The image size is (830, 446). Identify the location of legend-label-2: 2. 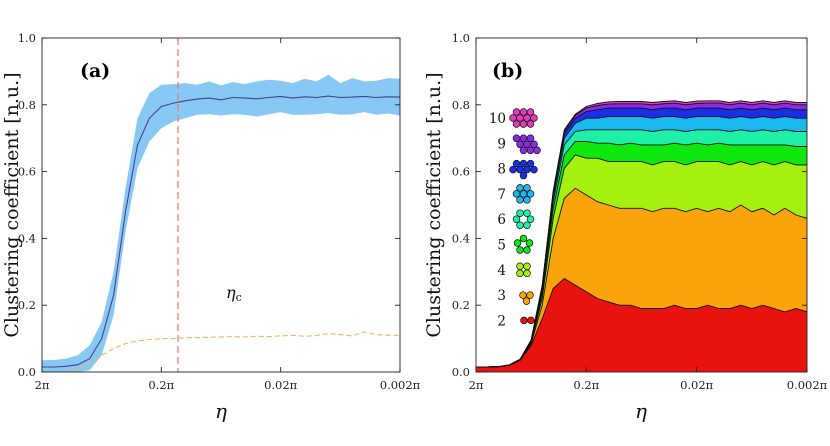
(501, 321).